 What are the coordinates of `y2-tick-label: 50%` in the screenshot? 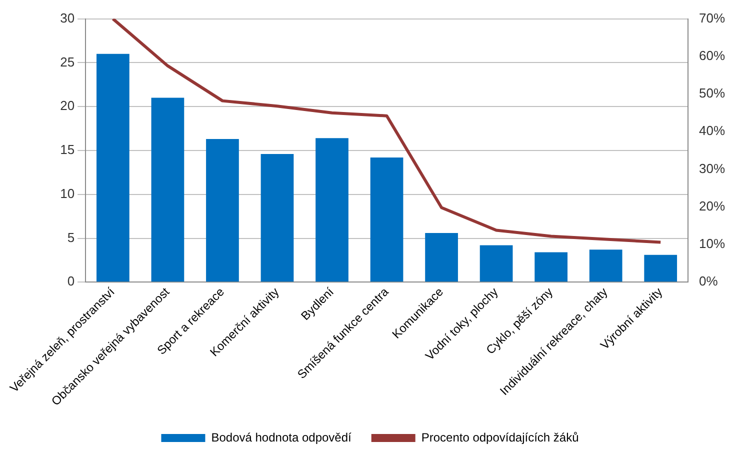 It's located at (712, 93).